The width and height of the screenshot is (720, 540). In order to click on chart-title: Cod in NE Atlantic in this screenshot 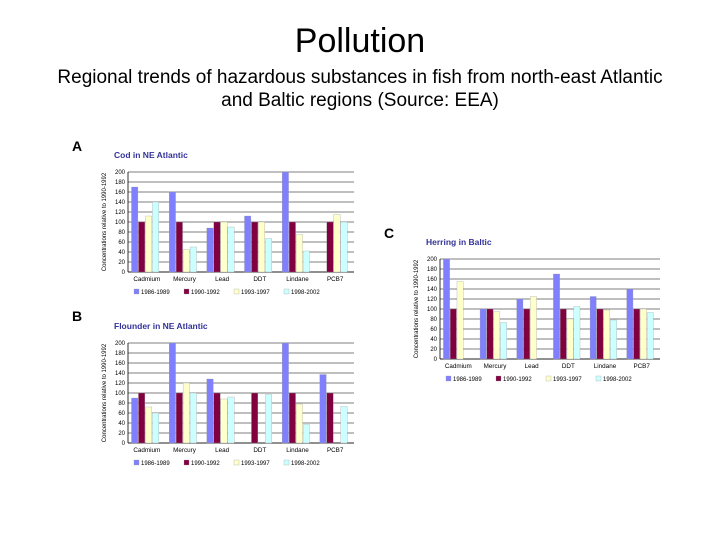, I will do `click(151, 155)`.